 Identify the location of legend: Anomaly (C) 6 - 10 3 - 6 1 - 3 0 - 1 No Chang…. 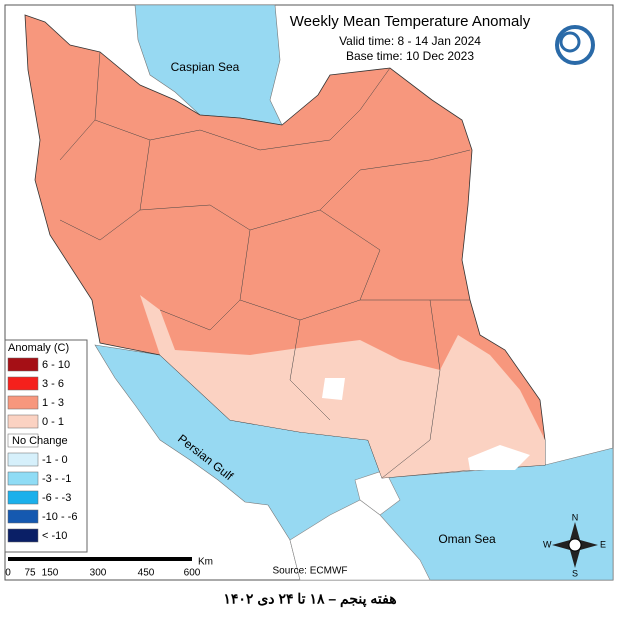
(46, 446).